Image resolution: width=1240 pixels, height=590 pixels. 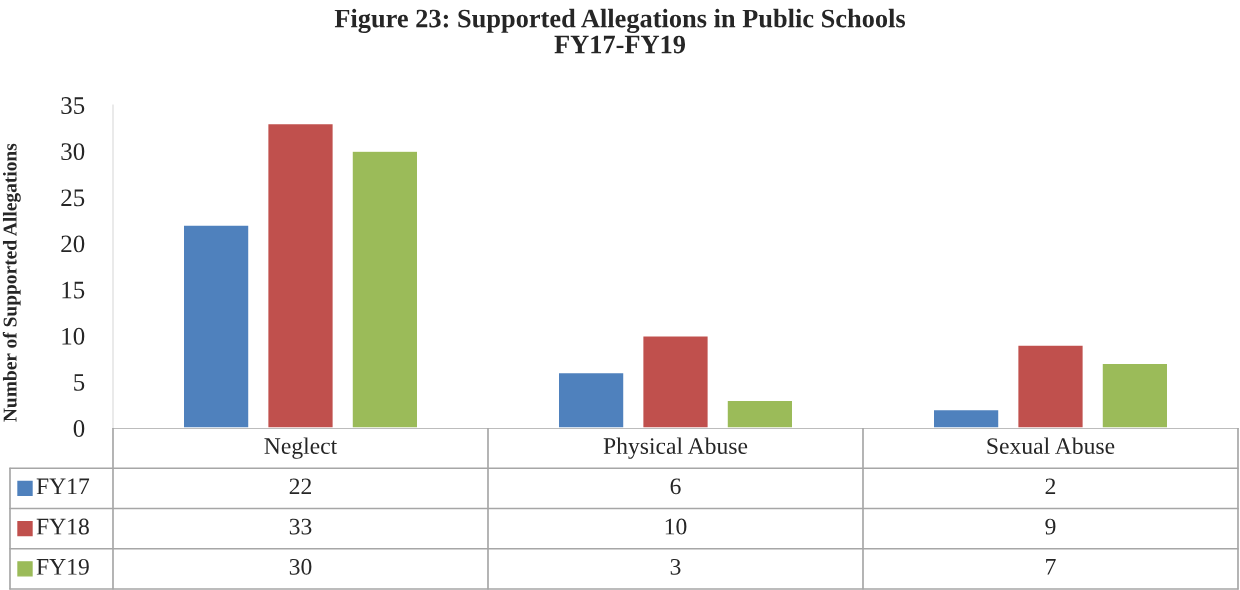 I want to click on x-tick-label: Sexual Abuse, so click(x=1051, y=446).